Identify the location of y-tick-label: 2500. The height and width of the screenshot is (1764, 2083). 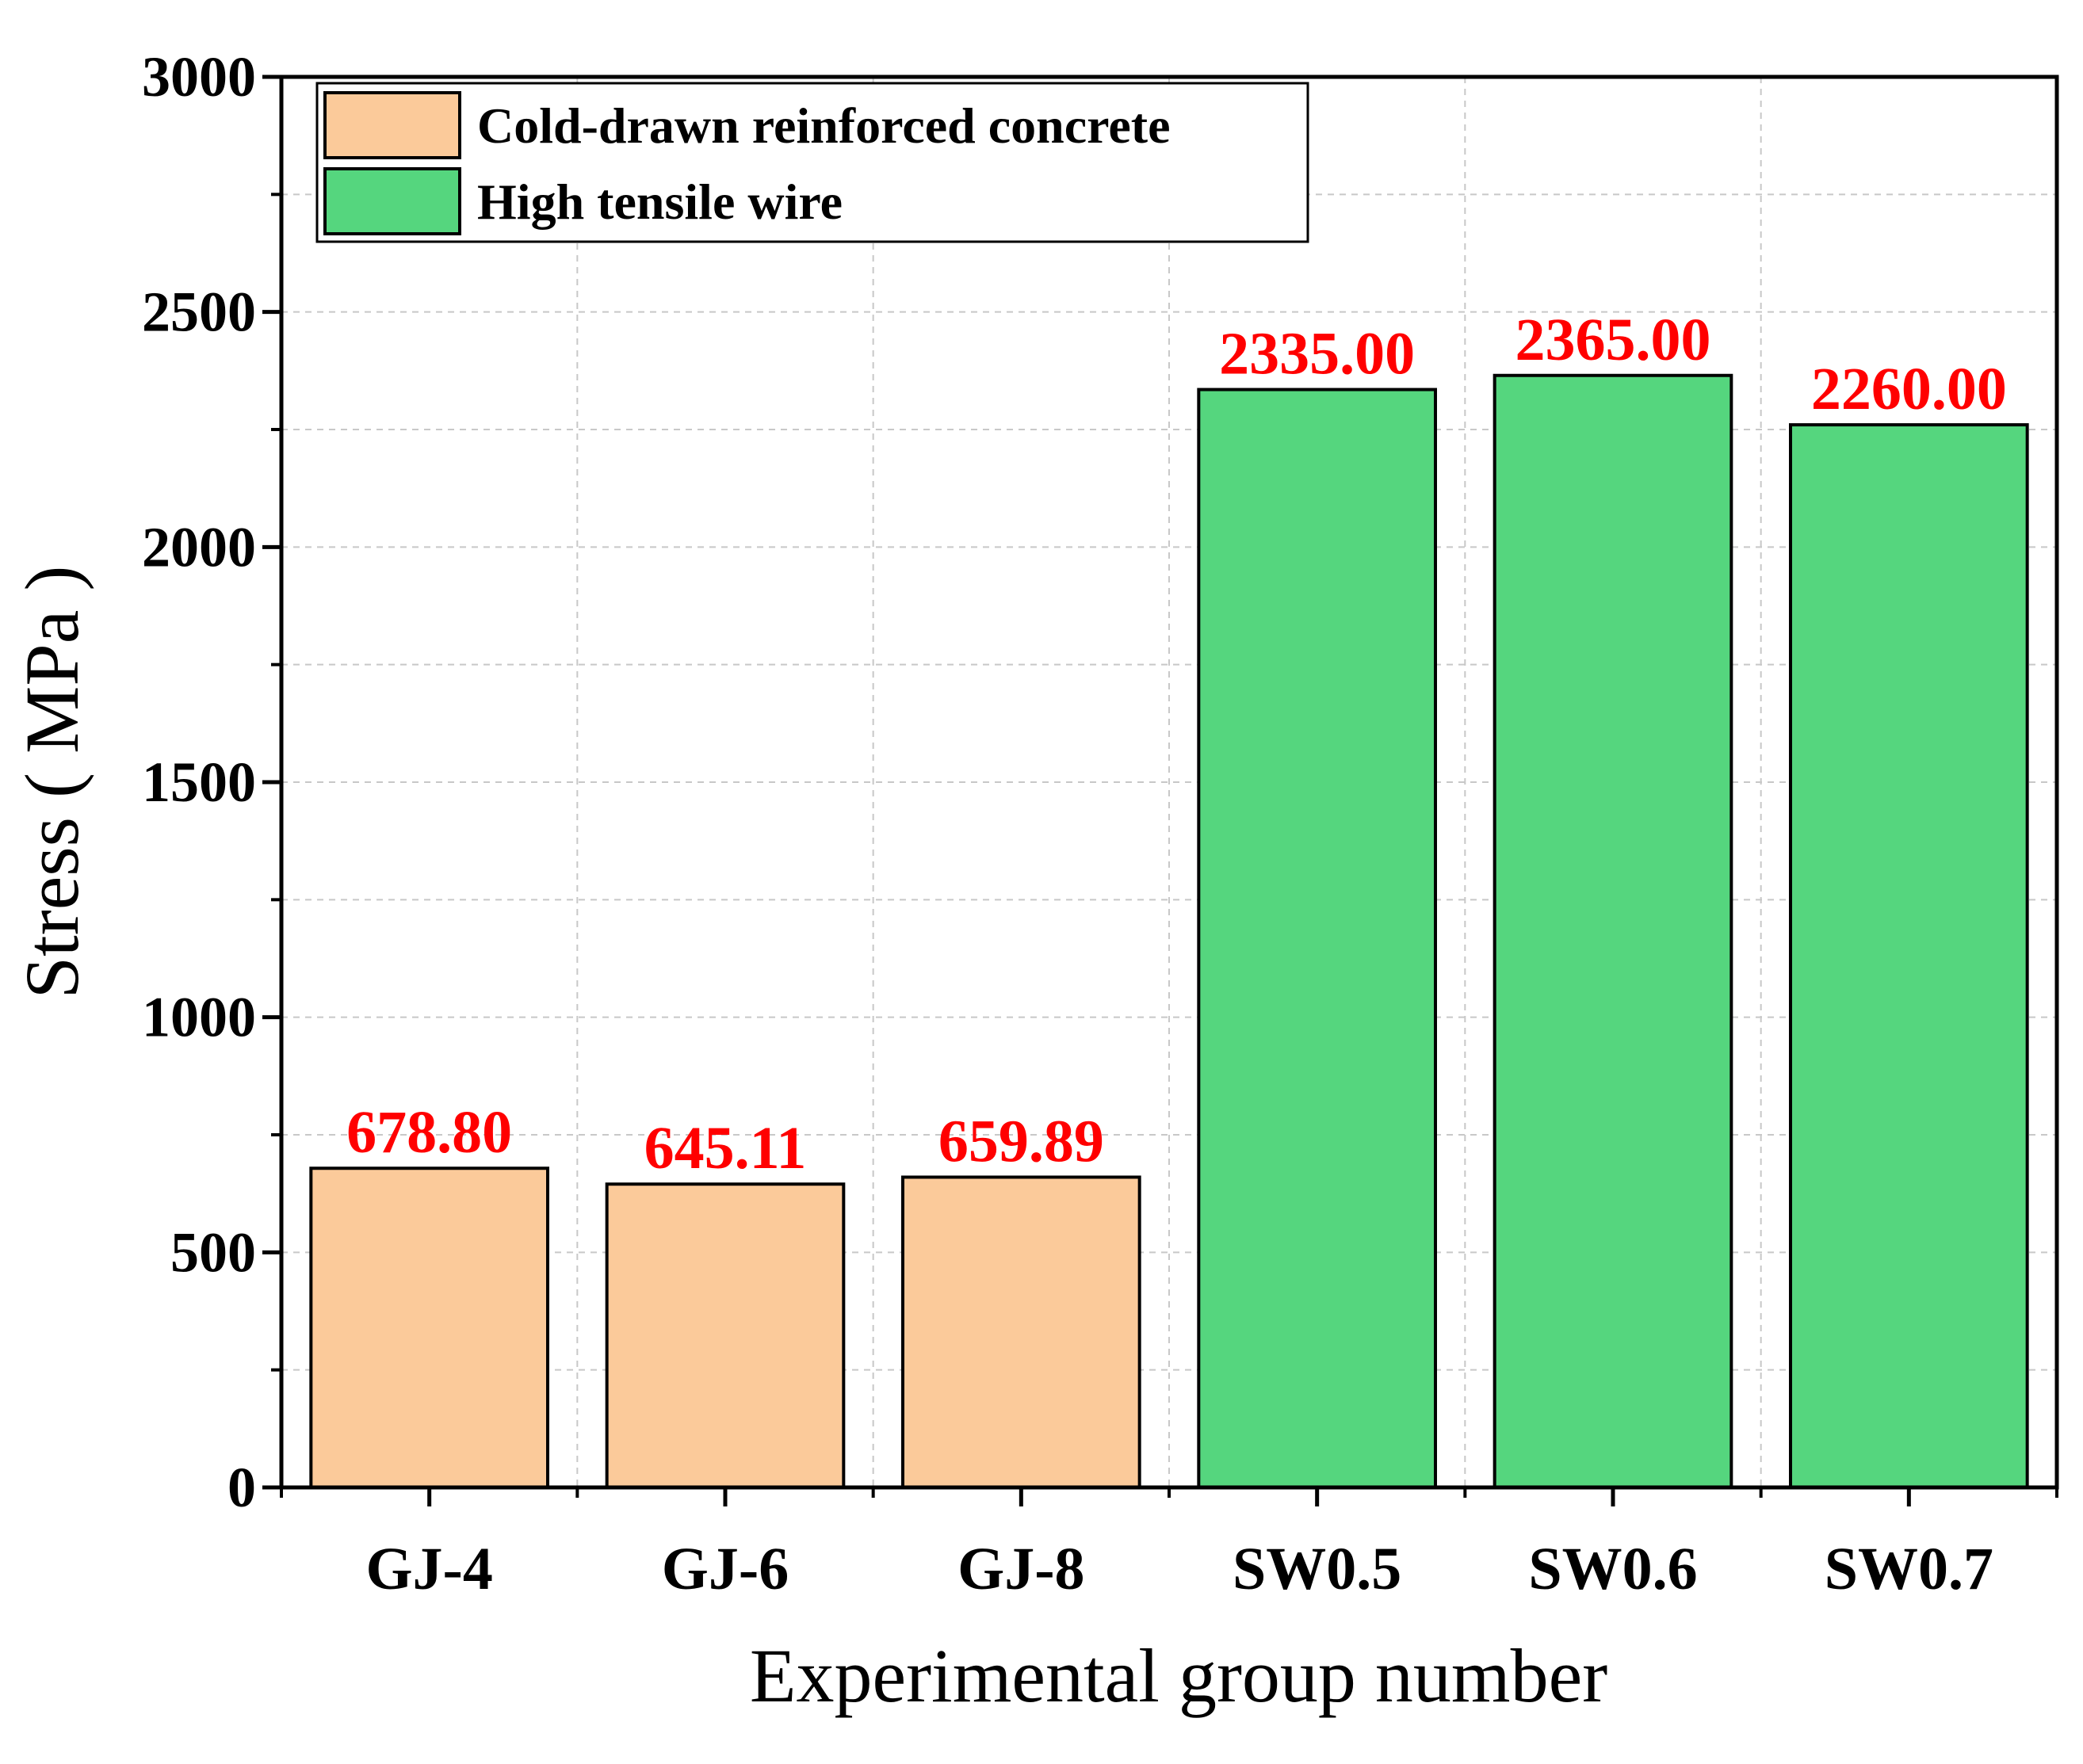
(199, 312).